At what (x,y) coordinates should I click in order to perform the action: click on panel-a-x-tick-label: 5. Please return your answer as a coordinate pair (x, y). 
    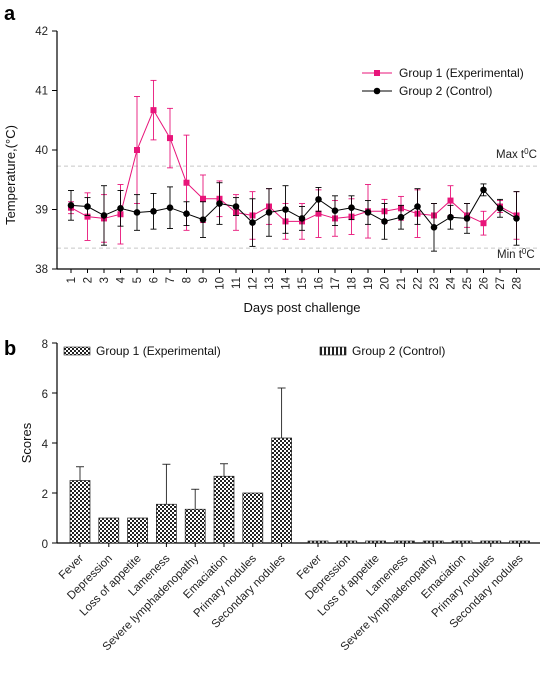
    Looking at the image, I should click on (138, 280).